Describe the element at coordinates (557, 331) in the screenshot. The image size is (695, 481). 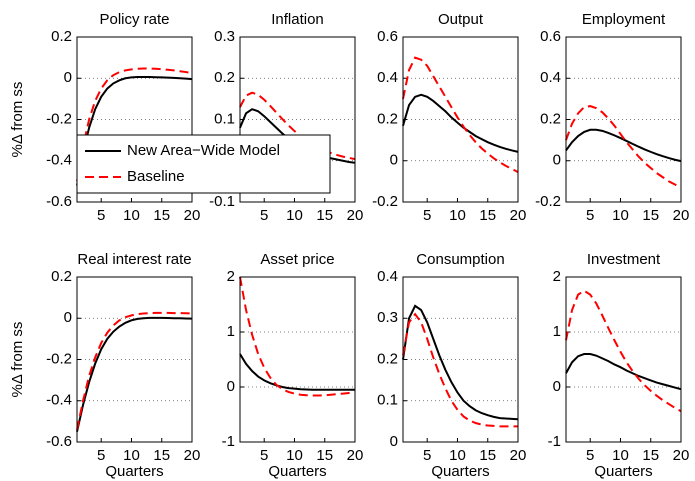
I see `y-tick-label: 1` at that location.